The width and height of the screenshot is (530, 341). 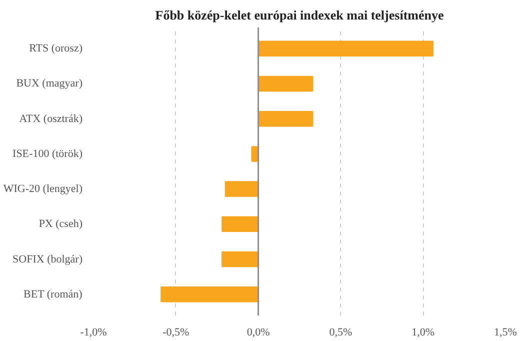 What do you see at coordinates (56, 48) in the screenshot?
I see `y-tick-label: RTS (orosz)` at bounding box center [56, 48].